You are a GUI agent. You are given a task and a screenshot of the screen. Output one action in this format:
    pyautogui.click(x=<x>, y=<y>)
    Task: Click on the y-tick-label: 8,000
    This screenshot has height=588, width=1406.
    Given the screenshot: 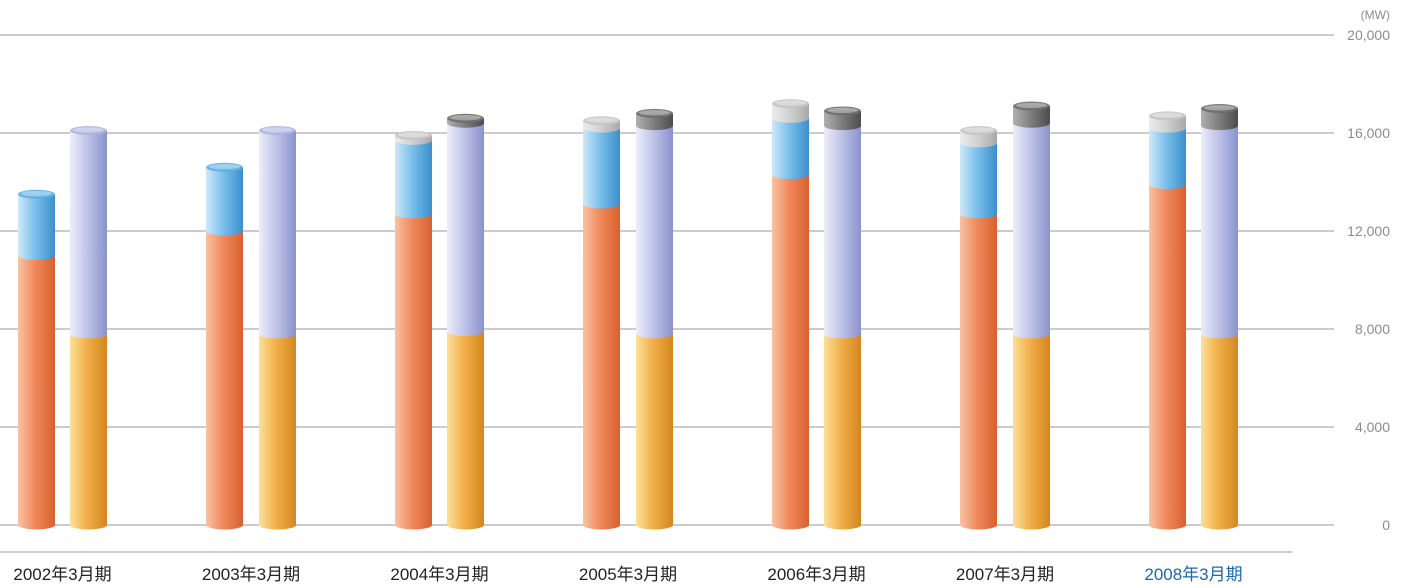 What is the action you would take?
    pyautogui.click(x=1372, y=329)
    